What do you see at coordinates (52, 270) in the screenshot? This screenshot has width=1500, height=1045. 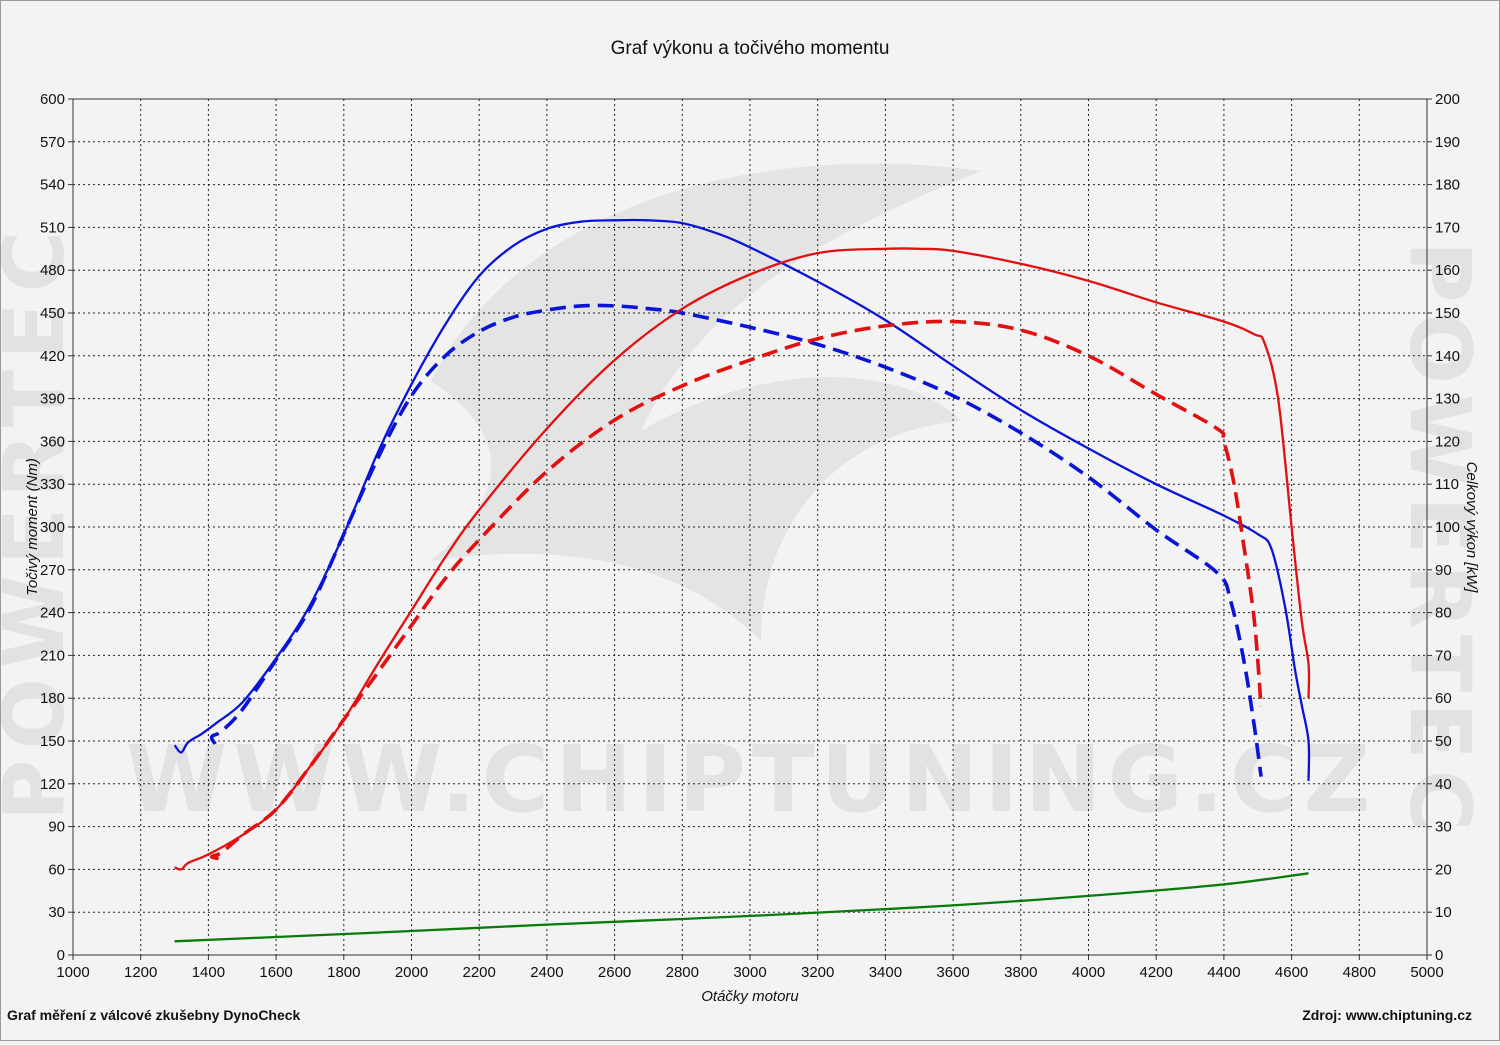 I see `y-left-tick-label: 480` at bounding box center [52, 270].